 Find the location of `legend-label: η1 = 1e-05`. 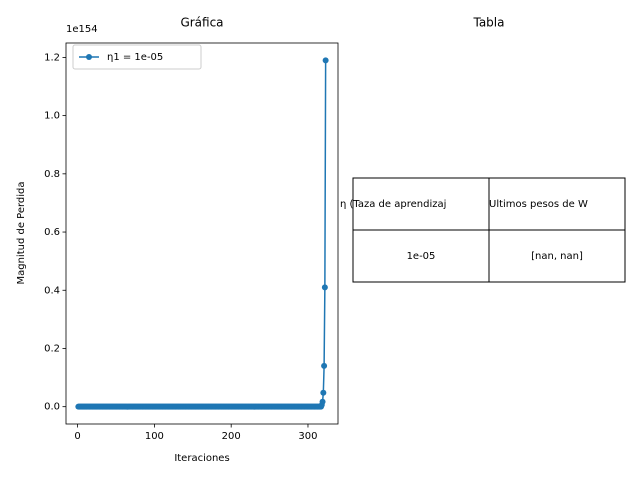

legend-label: η1 = 1e-05 is located at coordinates (135, 57).